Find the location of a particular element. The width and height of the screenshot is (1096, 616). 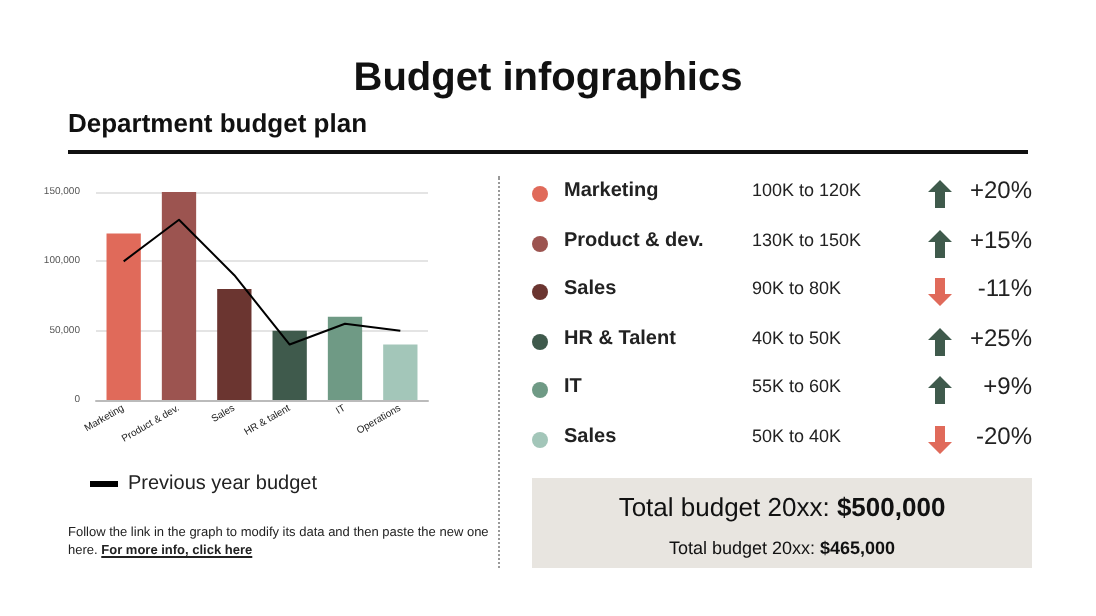

data-label: +15% is located at coordinates (1000, 239).